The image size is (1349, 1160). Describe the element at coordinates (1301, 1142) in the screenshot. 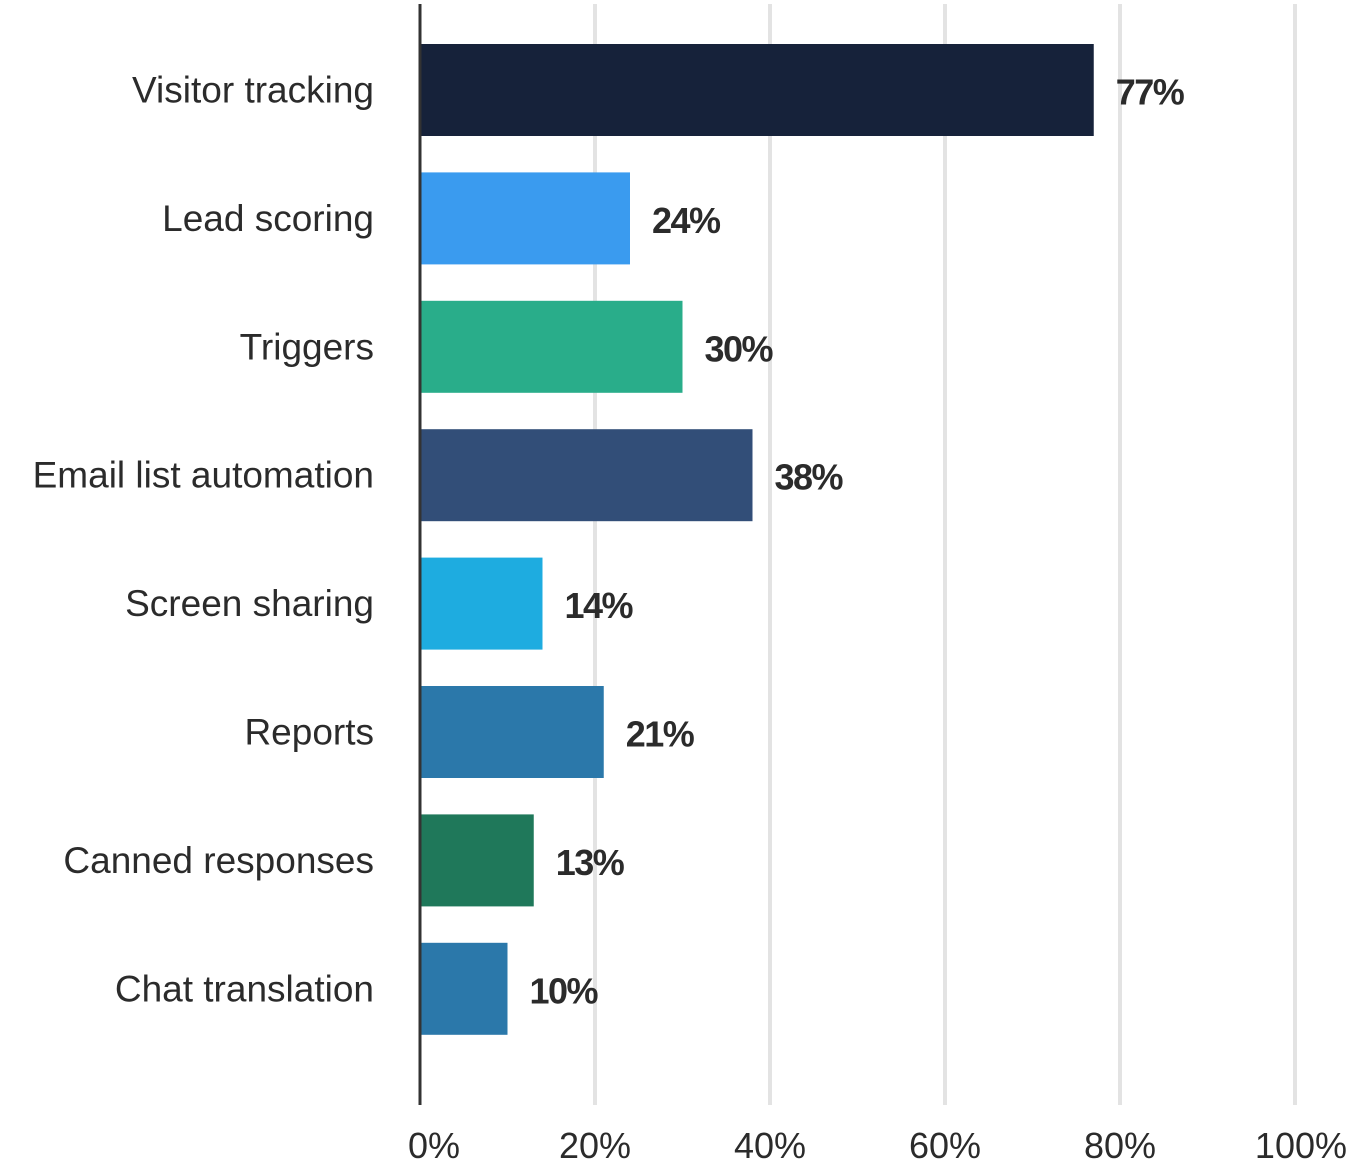

I see `x-tick-label-100-pct: 100%` at that location.